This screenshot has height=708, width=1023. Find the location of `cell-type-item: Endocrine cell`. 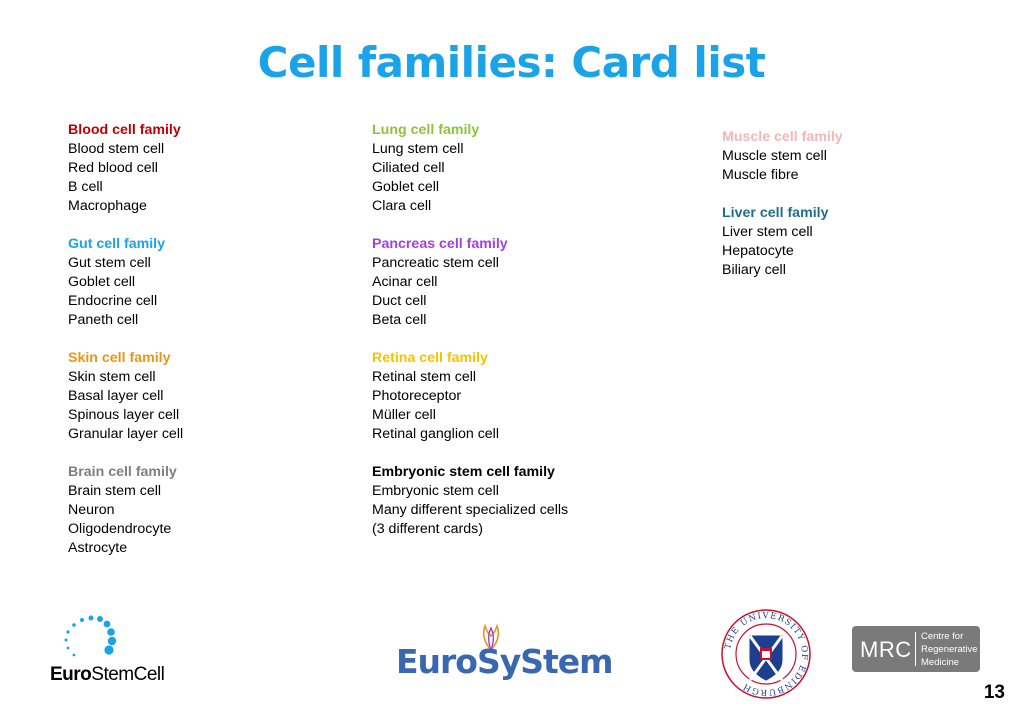

cell-type-item: Endocrine cell is located at coordinates (113, 301).